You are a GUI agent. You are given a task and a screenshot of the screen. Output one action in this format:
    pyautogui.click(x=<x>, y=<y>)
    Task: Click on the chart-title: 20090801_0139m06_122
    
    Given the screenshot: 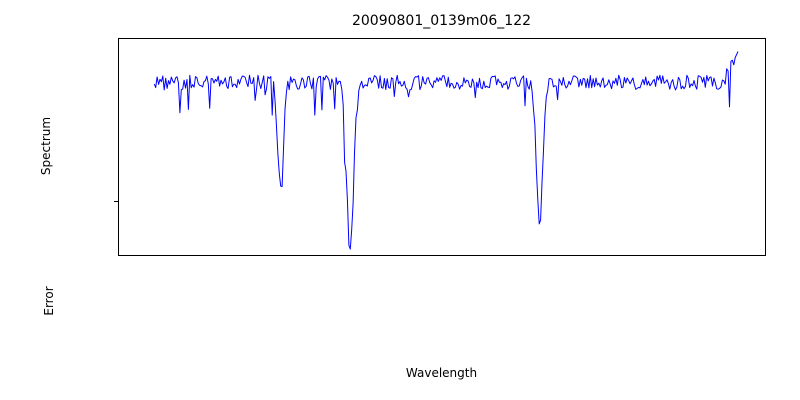 What is the action you would take?
    pyautogui.click(x=441, y=21)
    